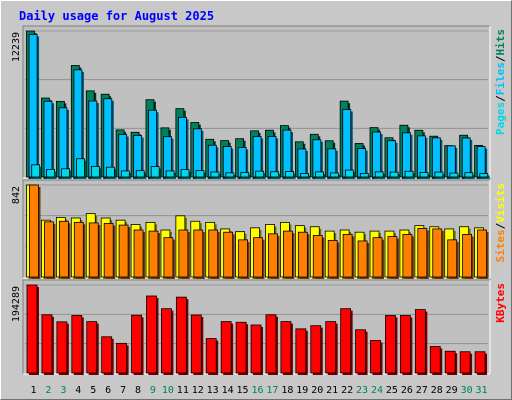 Image resolution: width=512 pixels, height=400 pixels. I want to click on day-label: 17, so click(272, 390).